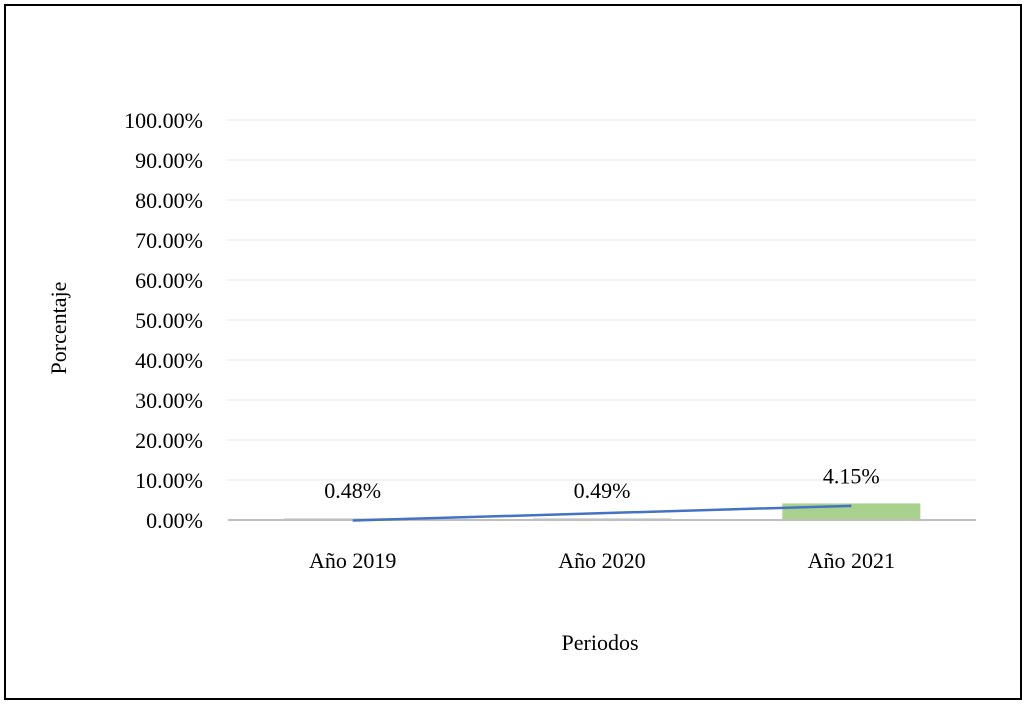 This screenshot has width=1028, height=704. Describe the element at coordinates (169, 360) in the screenshot. I see `y-tick-label: 40.00%` at that location.